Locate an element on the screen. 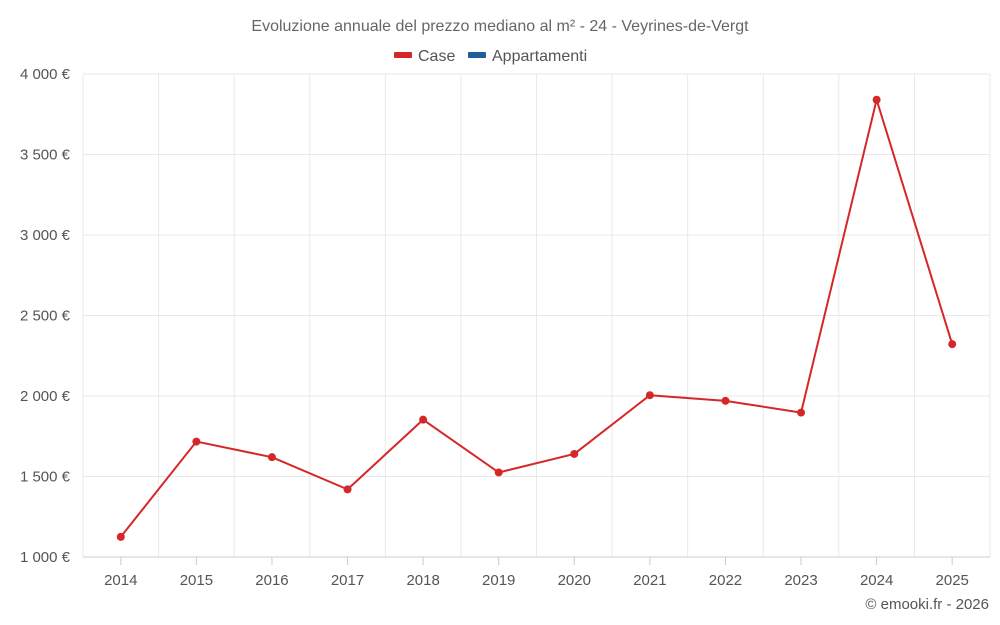 This screenshot has width=1000, height=625. y-tick-label: 1 000 € is located at coordinates (45, 557).